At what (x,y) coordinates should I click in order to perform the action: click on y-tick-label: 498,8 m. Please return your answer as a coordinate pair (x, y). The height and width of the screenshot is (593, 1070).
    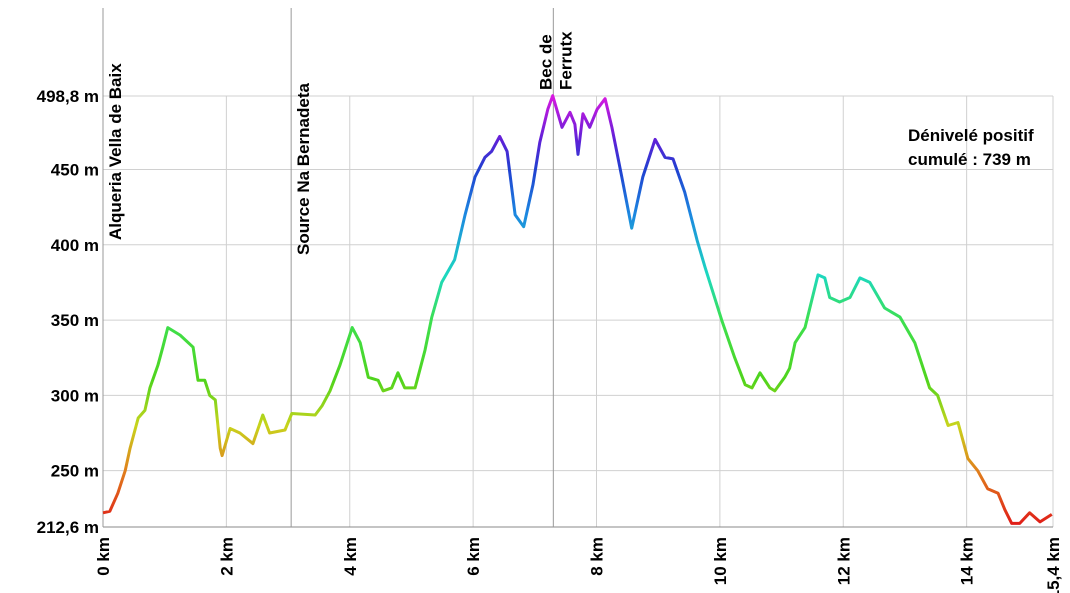
    Looking at the image, I should click on (68, 96).